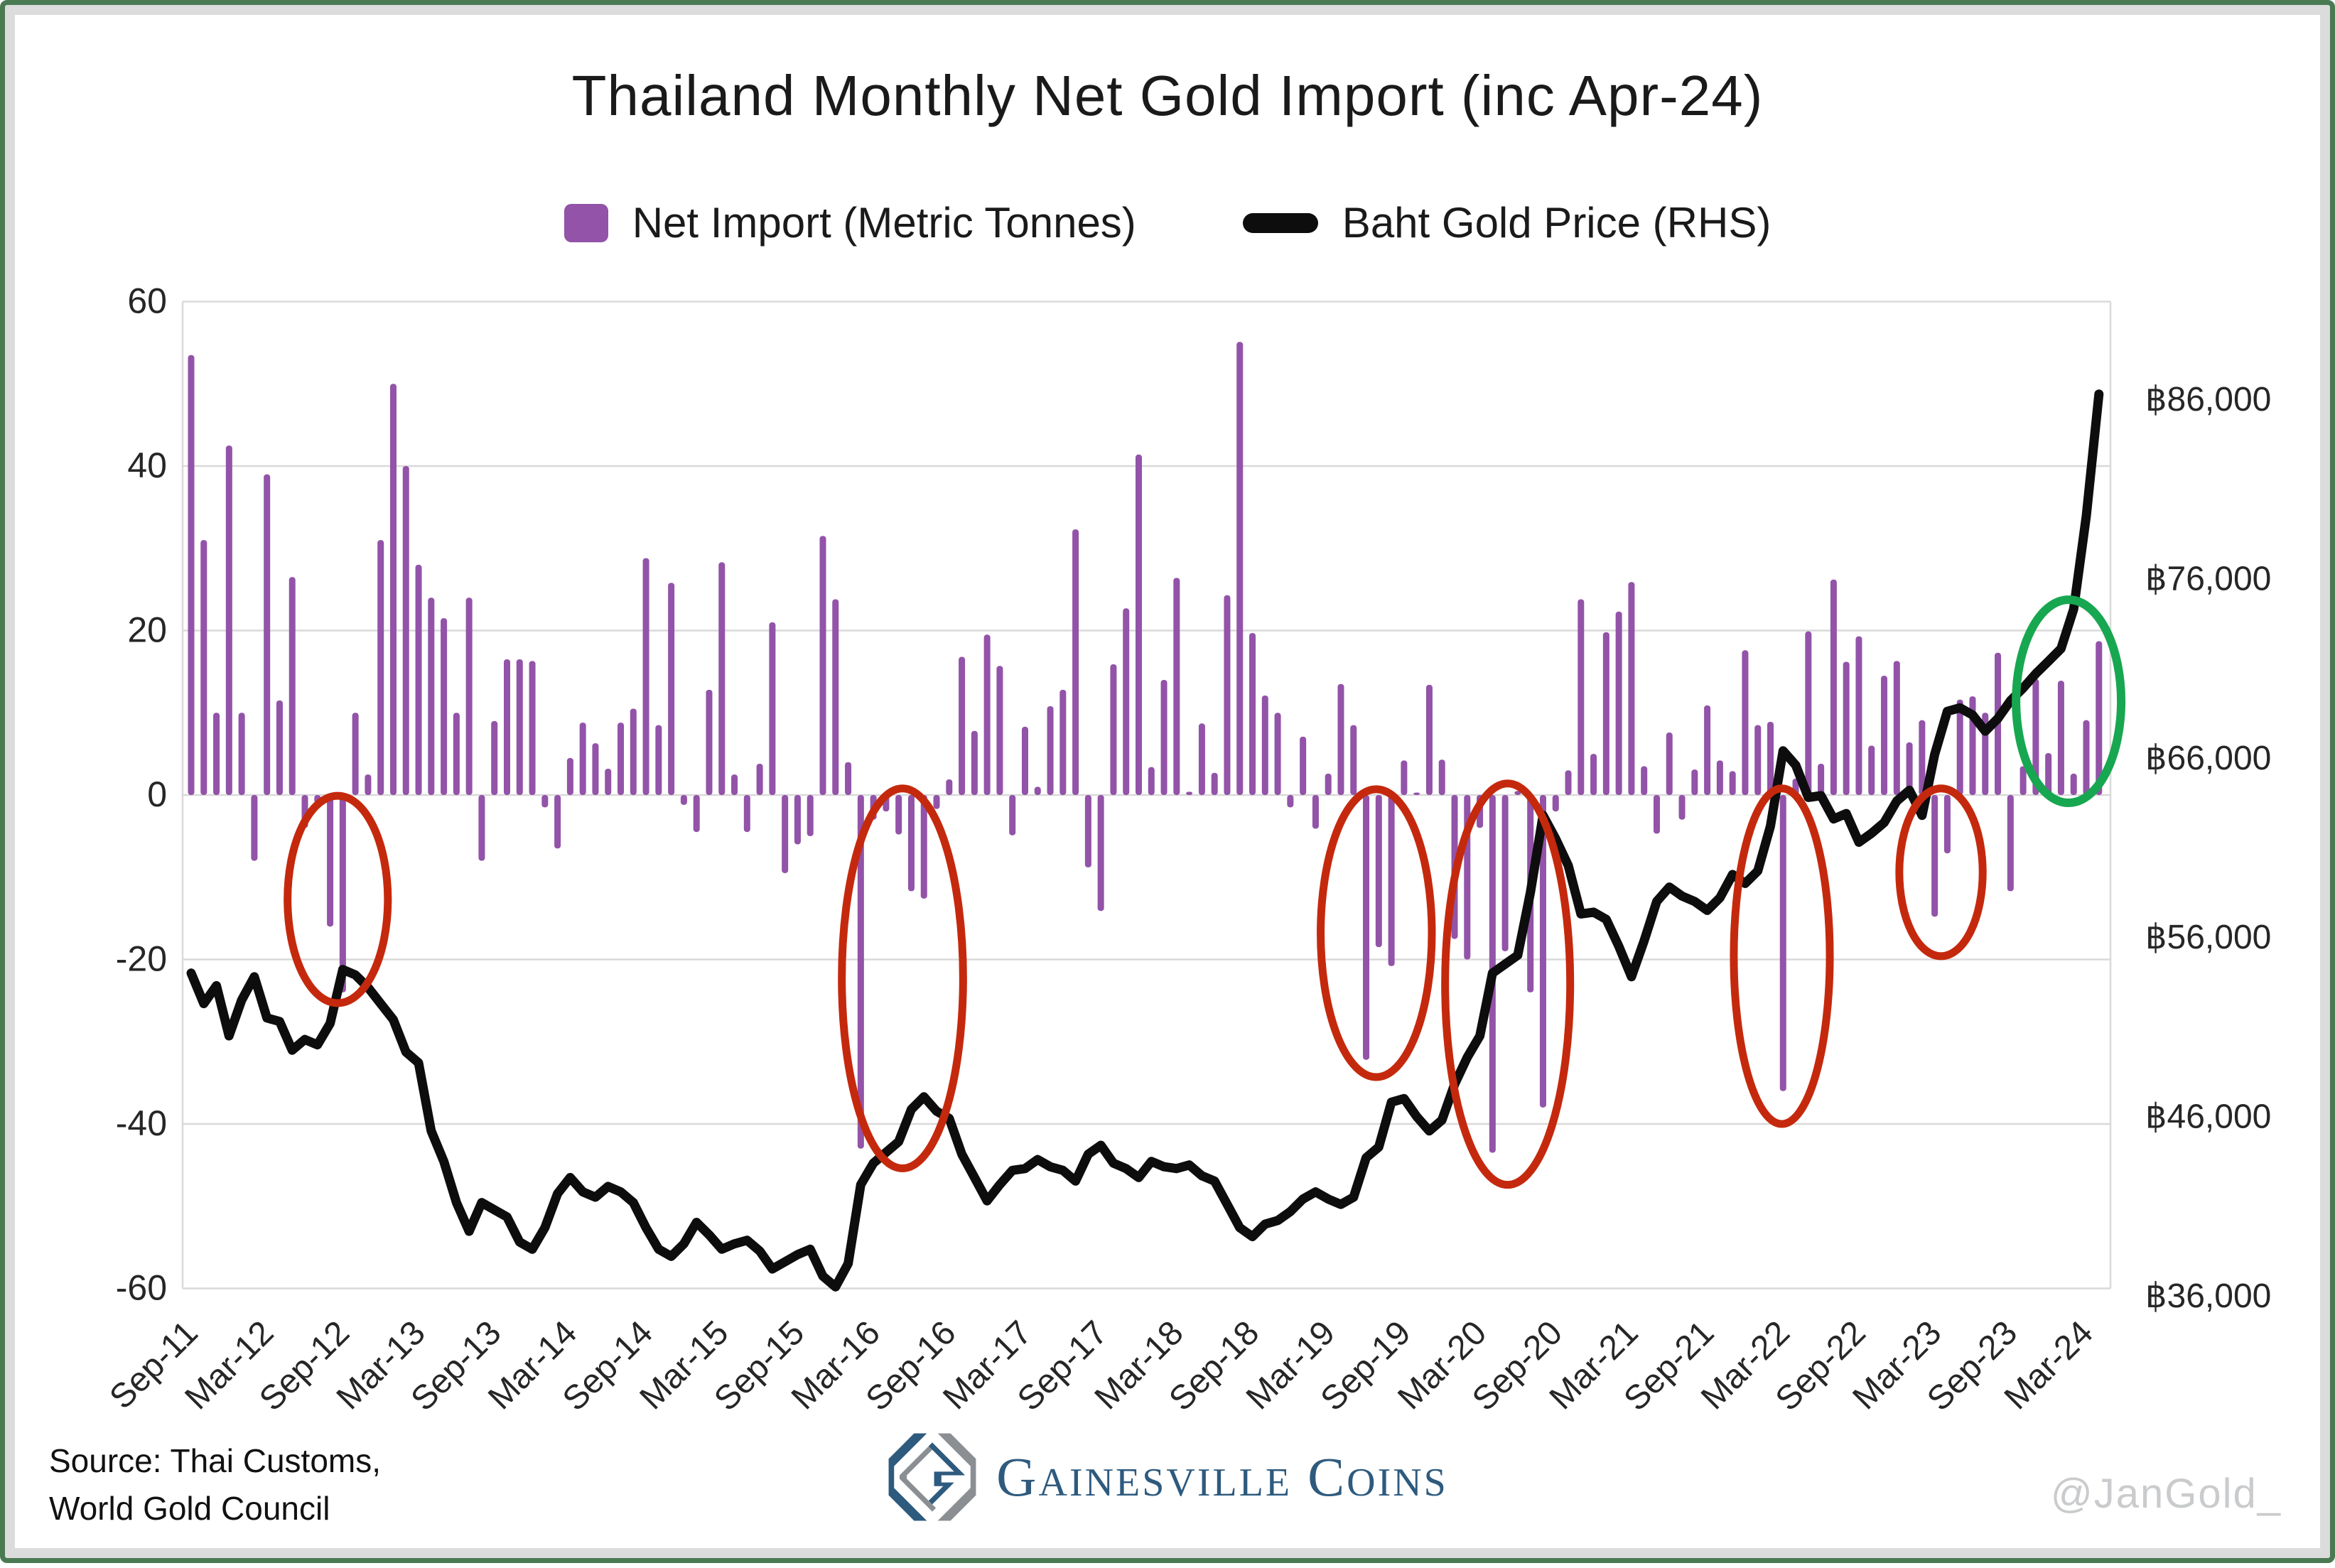 Image resolution: width=2335 pixels, height=1568 pixels. What do you see at coordinates (147, 465) in the screenshot?
I see `y-axis-left-tick-label: 40` at bounding box center [147, 465].